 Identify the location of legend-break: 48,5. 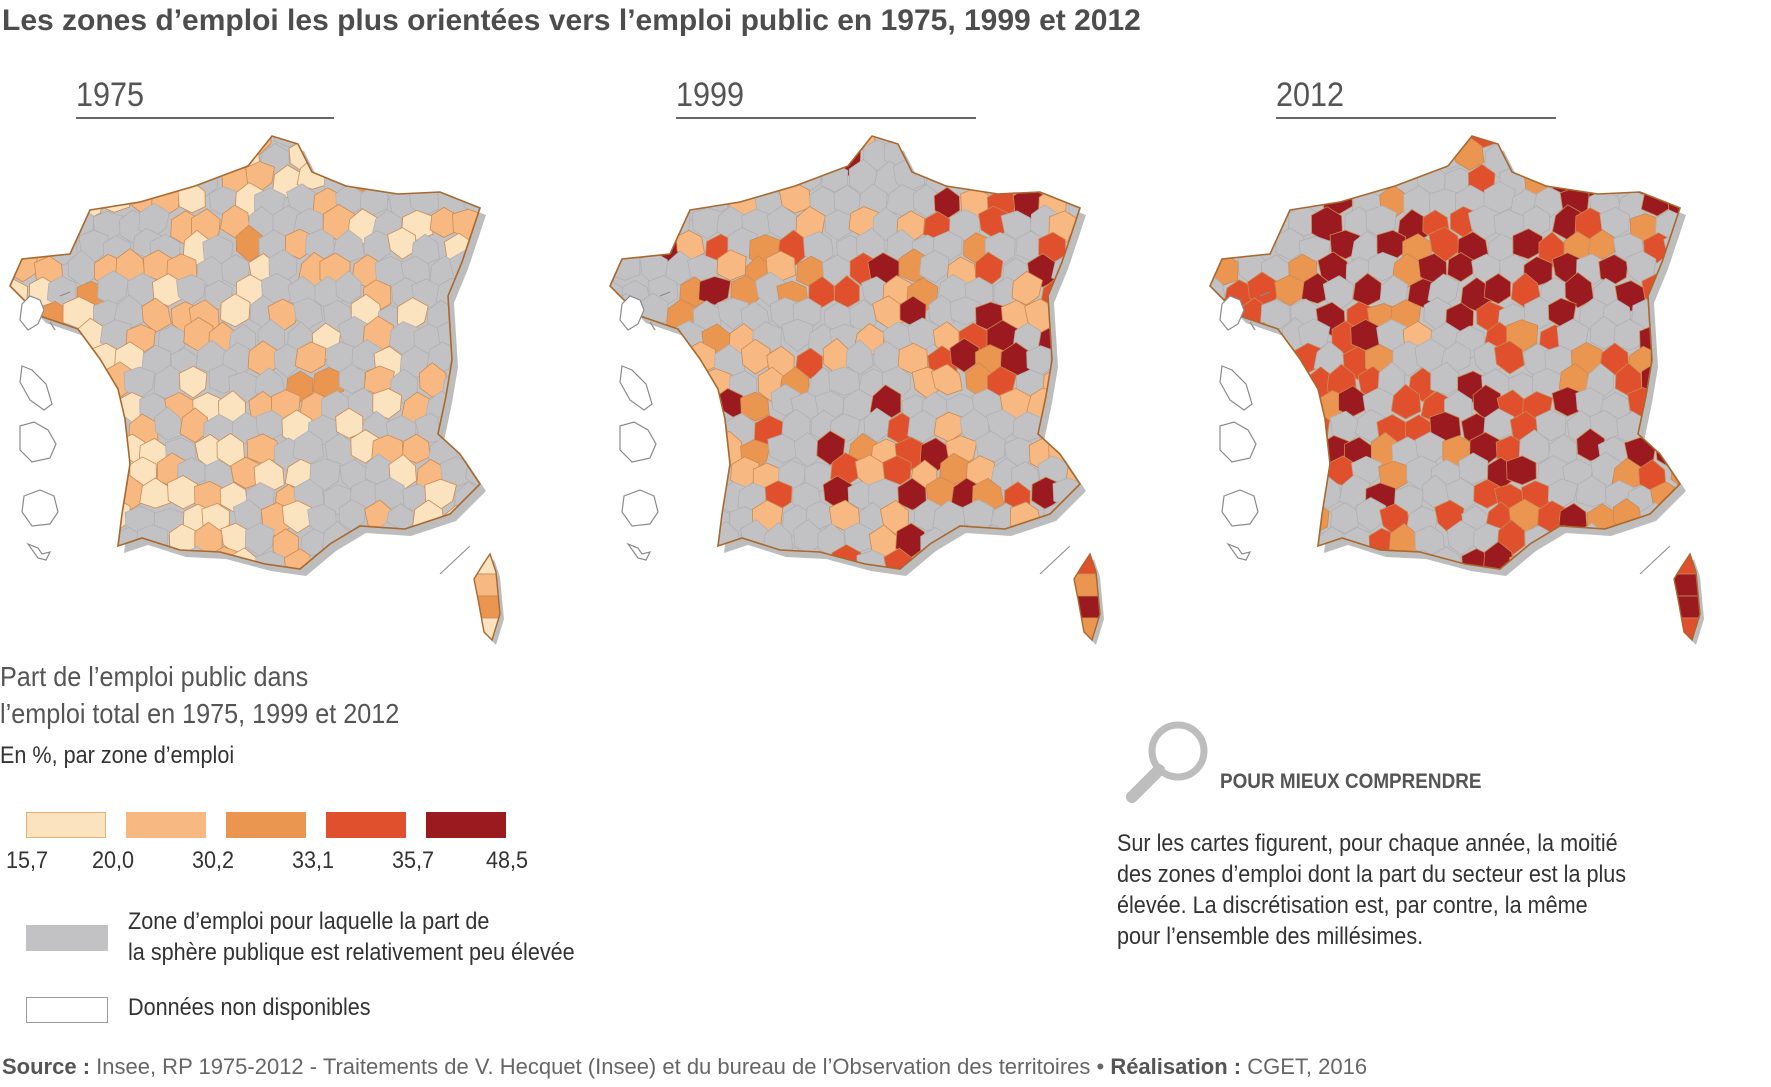
(507, 860).